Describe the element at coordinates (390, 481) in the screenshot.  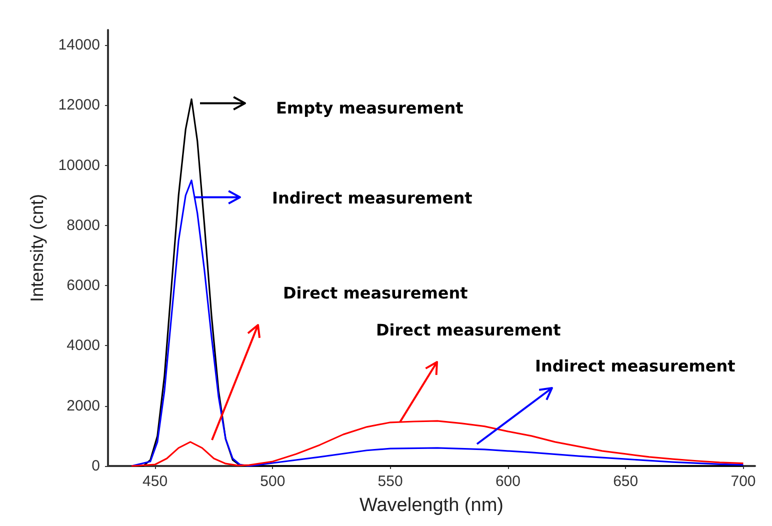
I see `x-tick-label: 550` at that location.